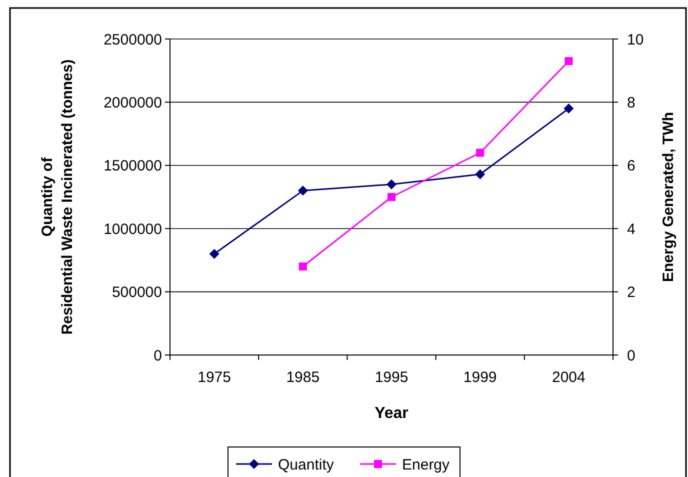 This screenshot has height=477, width=688. Describe the element at coordinates (426, 465) in the screenshot. I see `legend-label: Energy` at that location.